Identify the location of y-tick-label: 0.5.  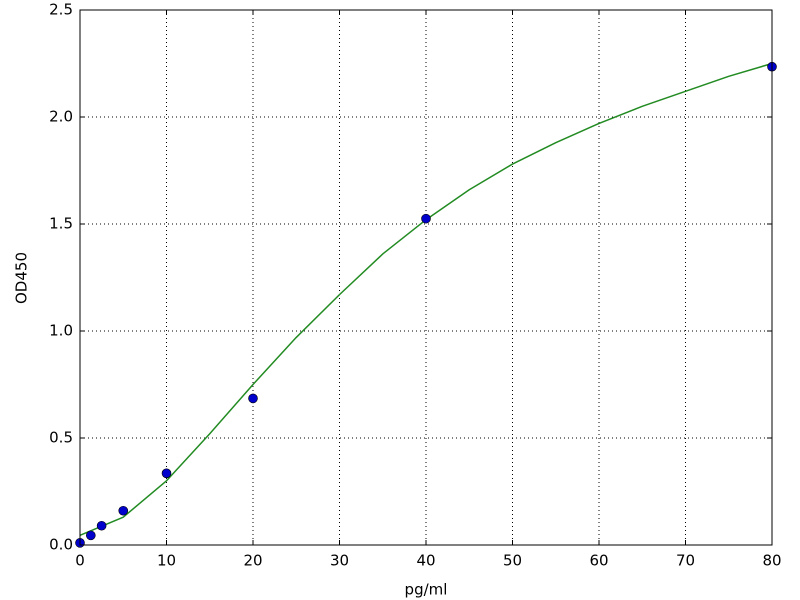
(61, 438).